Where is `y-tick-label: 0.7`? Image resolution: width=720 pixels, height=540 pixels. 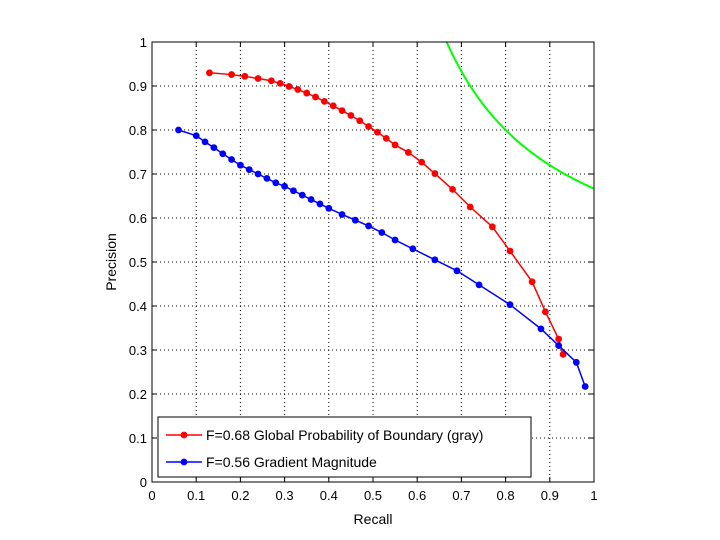
y-tick-label: 0.7 is located at coordinates (138, 174).